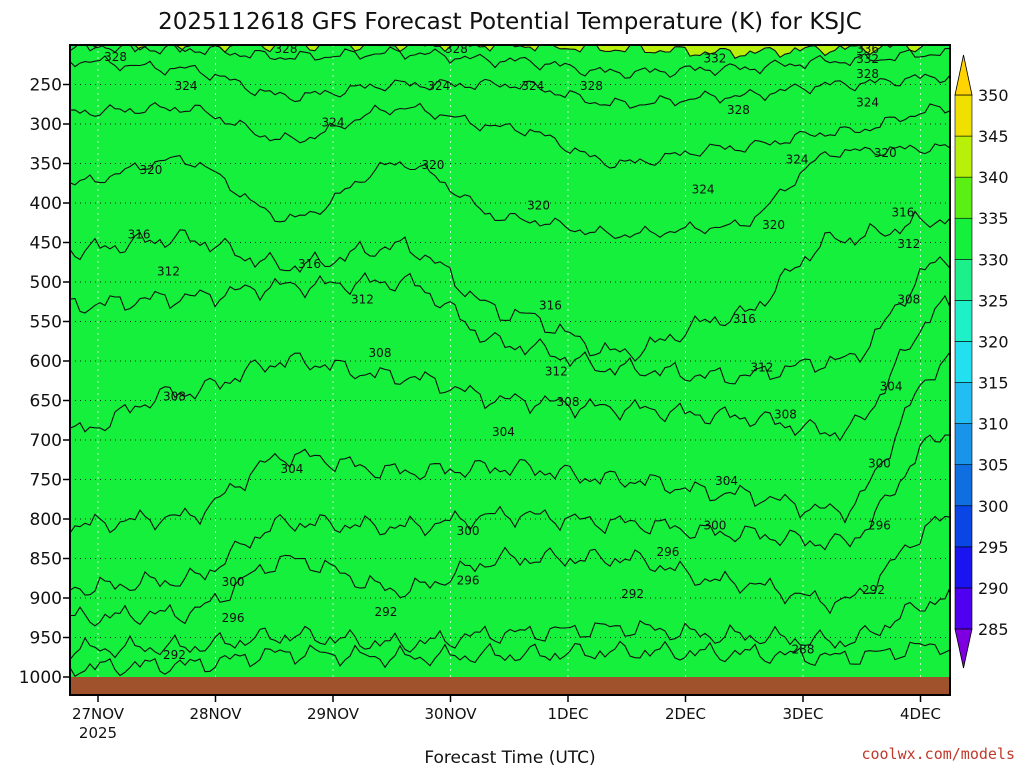 Image resolution: width=1024 pixels, height=768 pixels. I want to click on y-tick-label: 400, so click(46, 204).